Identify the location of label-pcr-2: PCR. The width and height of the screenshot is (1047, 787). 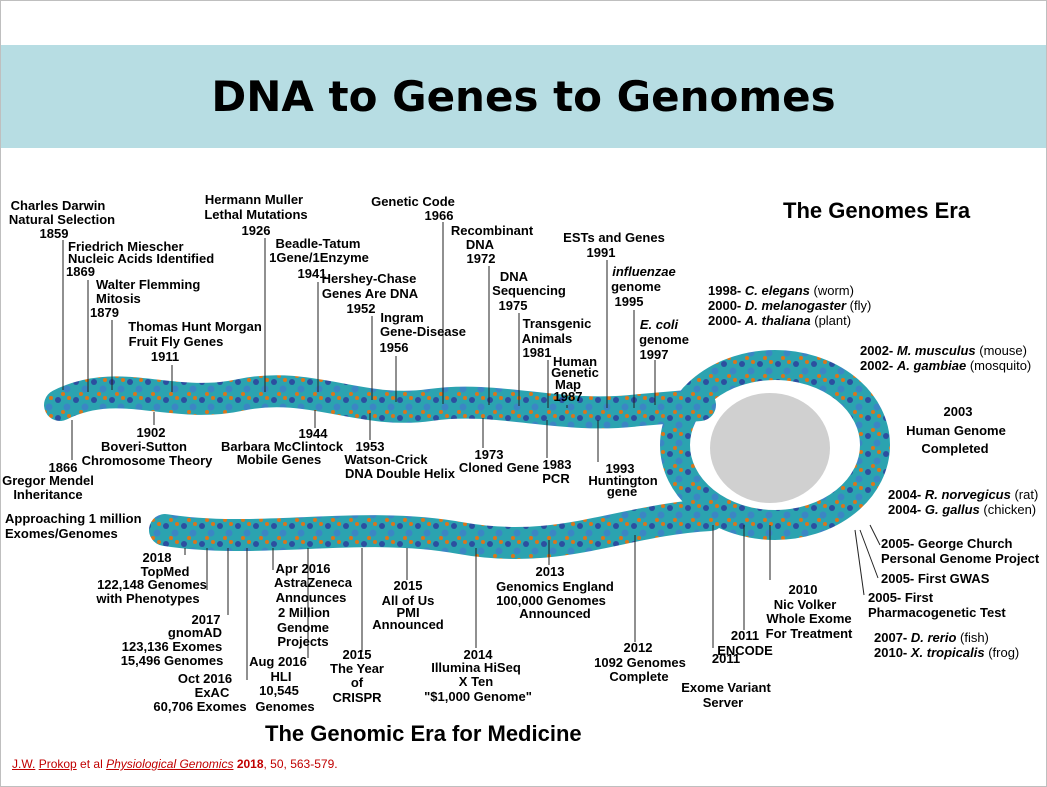
(556, 478).